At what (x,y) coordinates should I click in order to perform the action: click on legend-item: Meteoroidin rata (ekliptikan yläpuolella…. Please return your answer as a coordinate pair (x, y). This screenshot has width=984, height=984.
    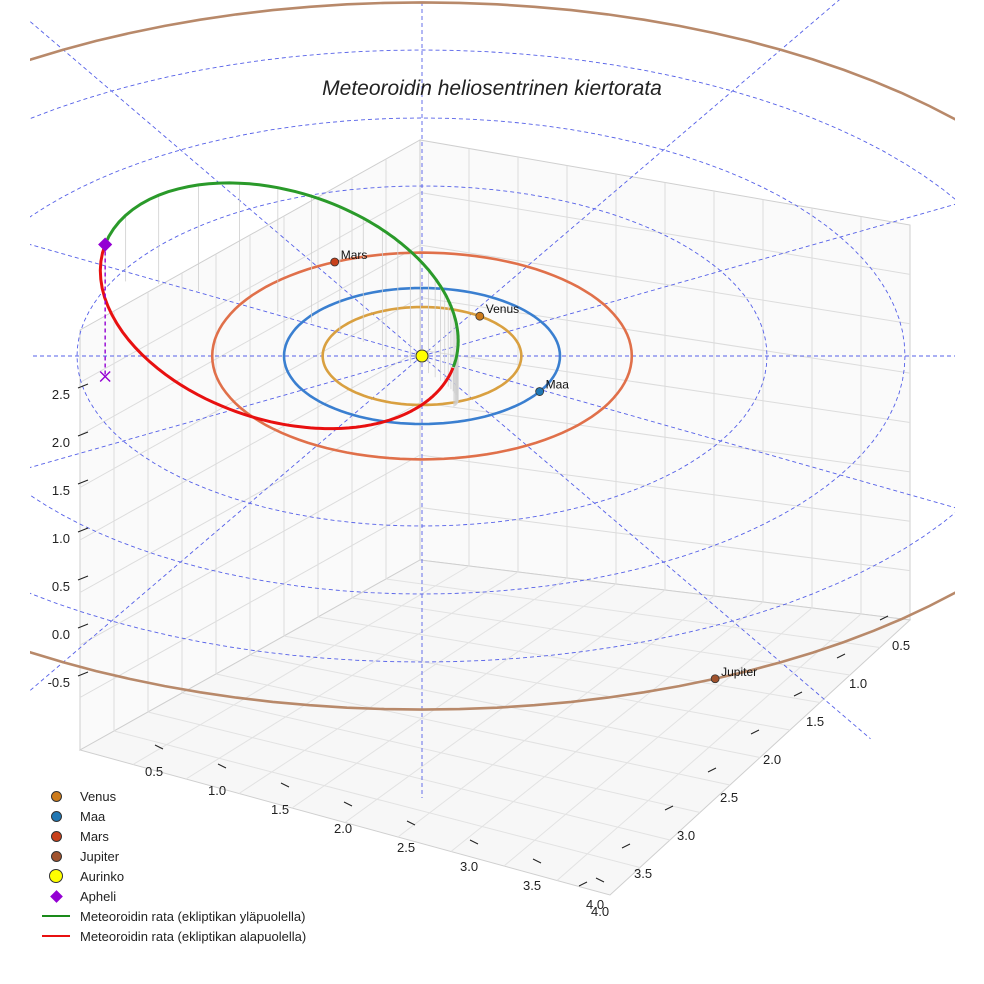
    Looking at the image, I should click on (172, 916).